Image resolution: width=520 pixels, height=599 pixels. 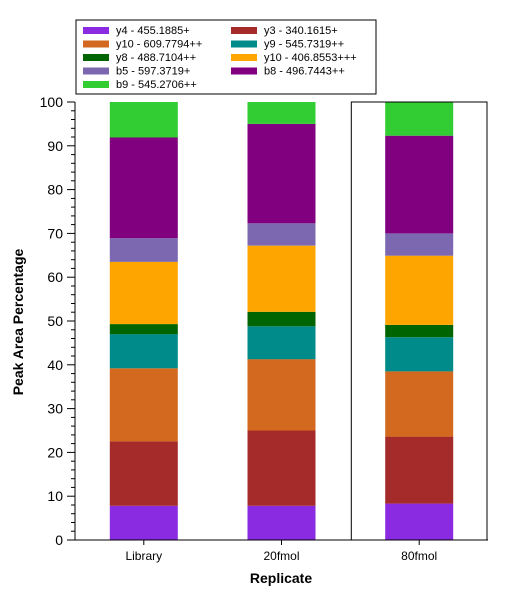 I want to click on legend-entry-8: b9 - 545.2706++, so click(x=156, y=85).